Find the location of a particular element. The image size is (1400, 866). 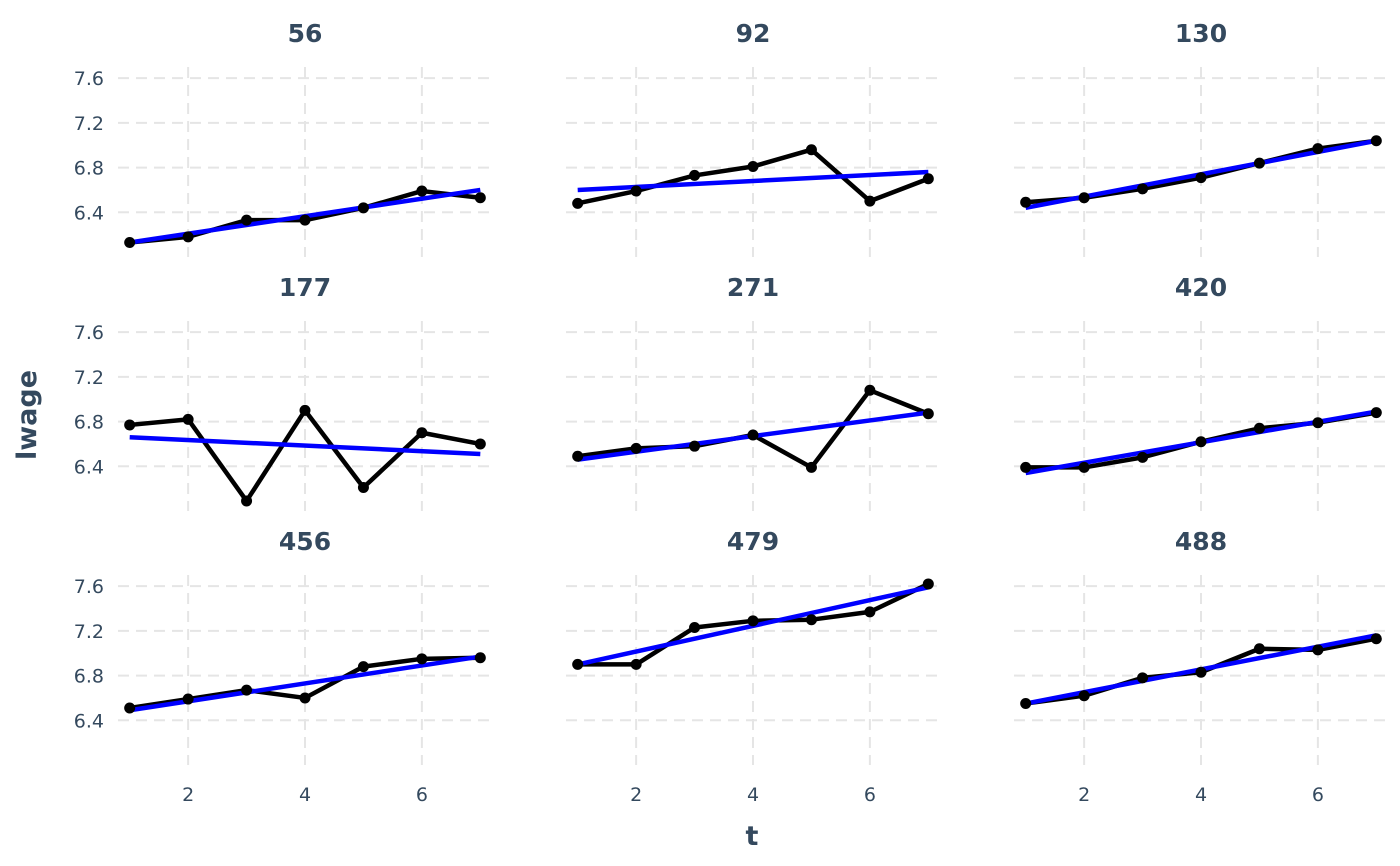

facet-panel-271: 271 is located at coordinates (753, 392).